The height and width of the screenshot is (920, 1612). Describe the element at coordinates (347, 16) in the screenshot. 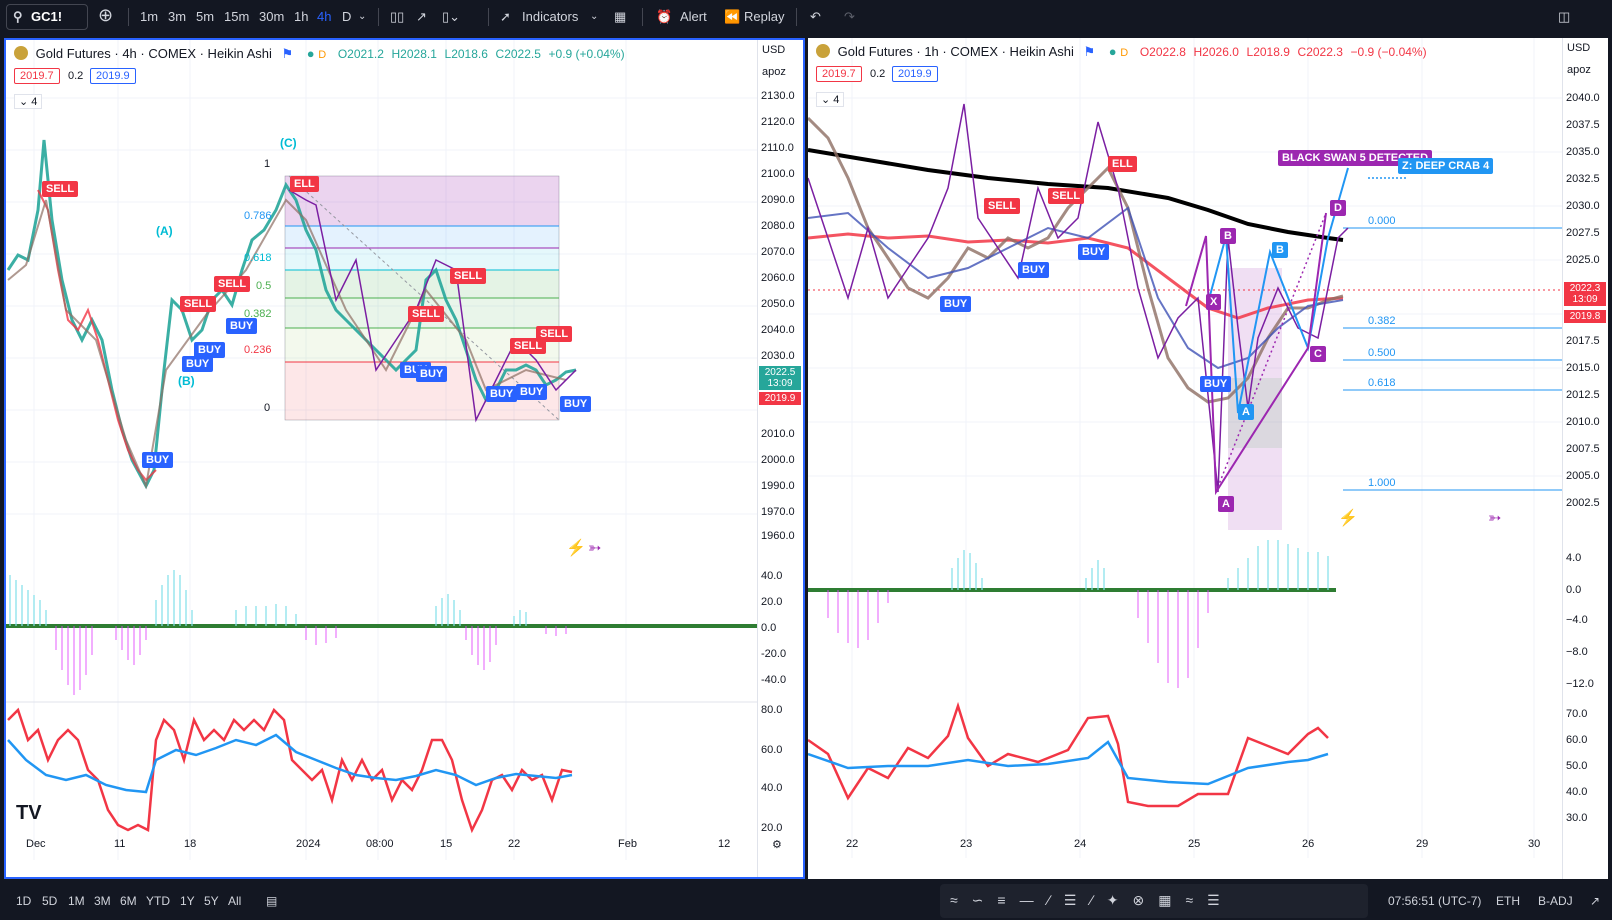

I see `interval-D: D` at that location.